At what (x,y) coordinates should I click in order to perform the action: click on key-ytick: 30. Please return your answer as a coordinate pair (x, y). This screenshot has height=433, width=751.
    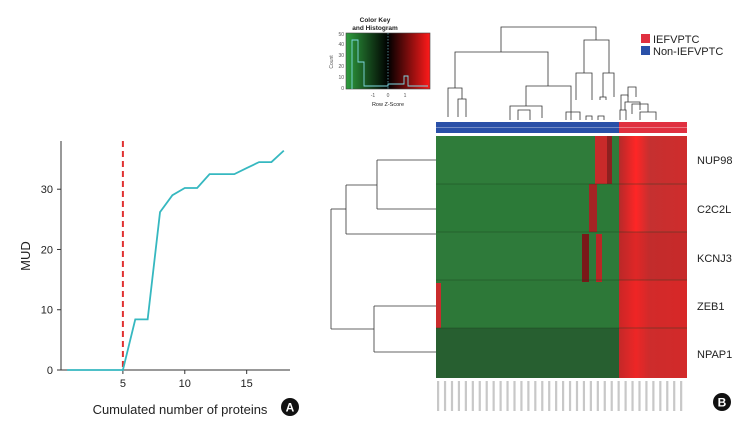
    Looking at the image, I should click on (341, 56).